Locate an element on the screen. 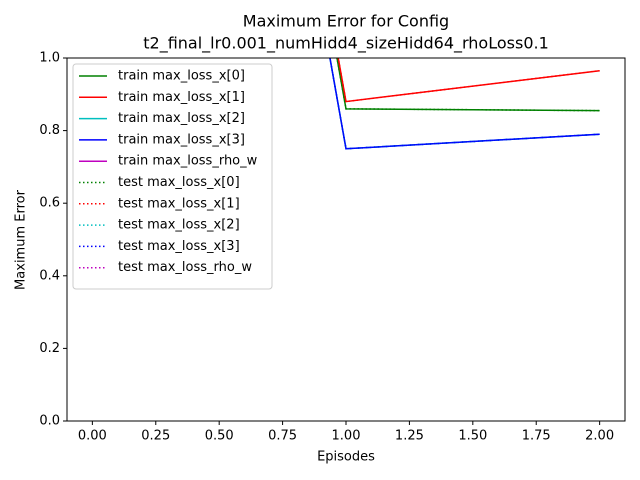  y-tick-label: 0.6 is located at coordinates (49, 203).